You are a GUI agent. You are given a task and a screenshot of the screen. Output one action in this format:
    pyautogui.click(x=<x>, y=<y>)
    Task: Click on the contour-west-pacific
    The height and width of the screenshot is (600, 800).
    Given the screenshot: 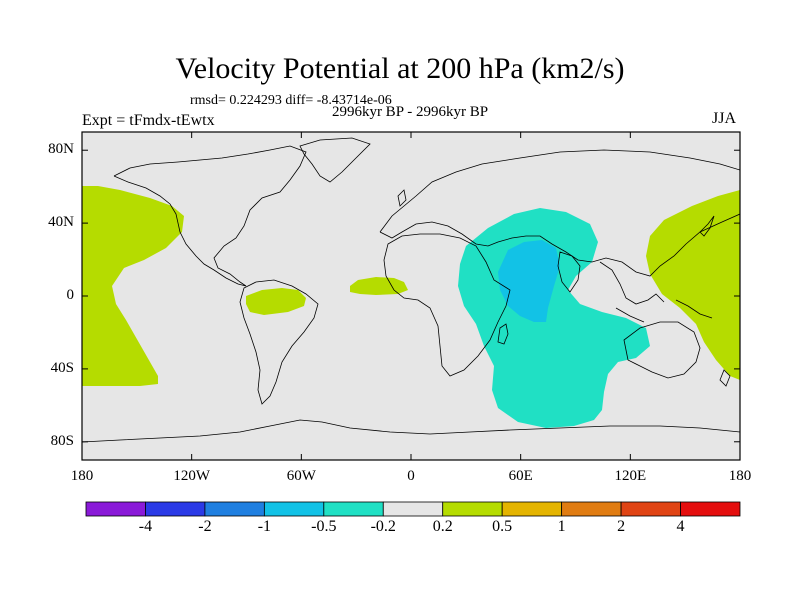 What is the action you would take?
    pyautogui.click(x=693, y=285)
    